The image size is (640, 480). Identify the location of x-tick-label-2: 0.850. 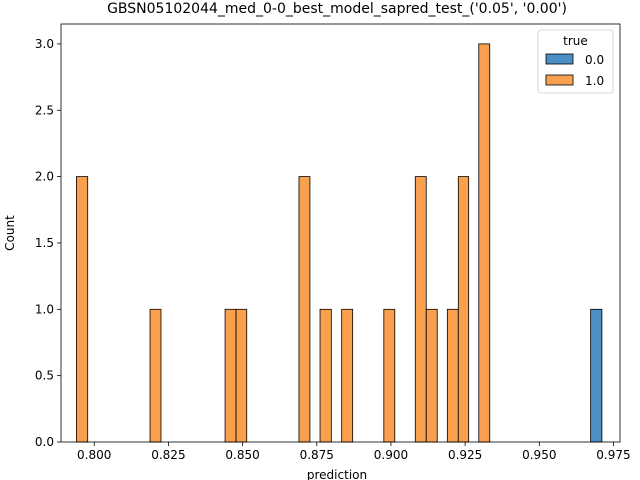
(242, 455).